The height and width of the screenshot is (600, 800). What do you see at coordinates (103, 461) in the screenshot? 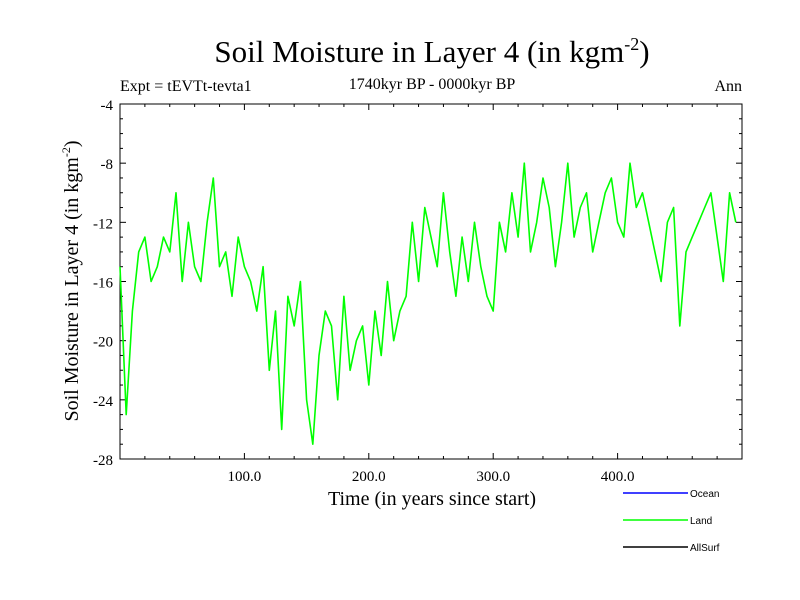
I see `y-tick-label: -28` at bounding box center [103, 461].